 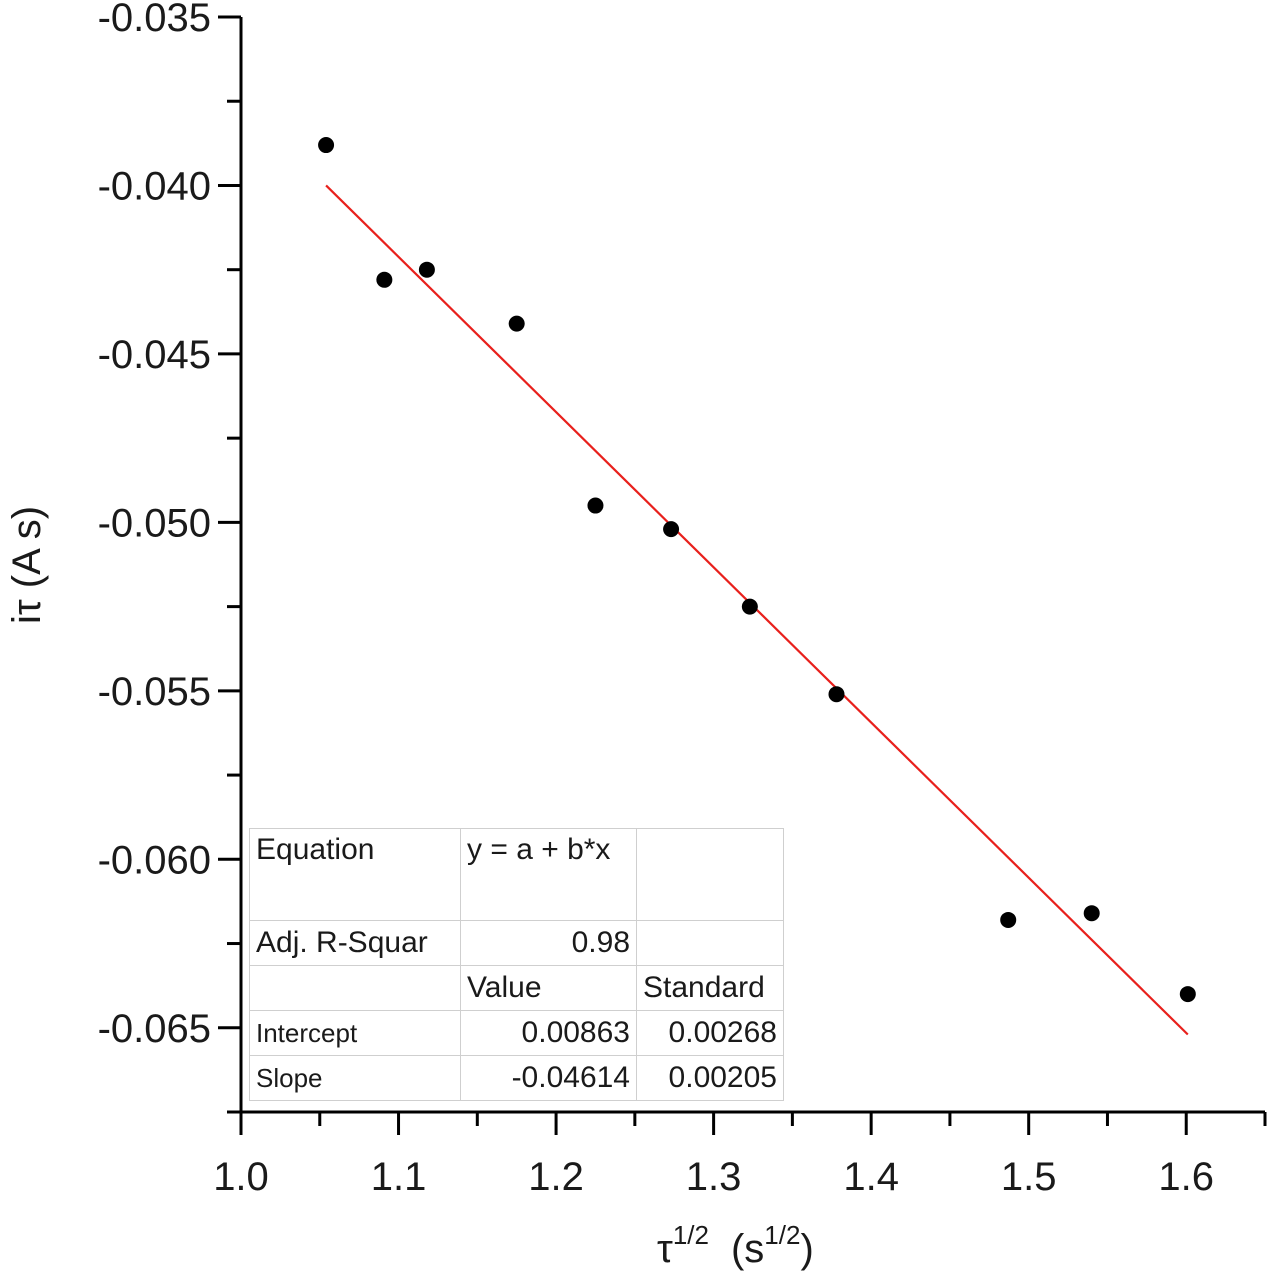 What do you see at coordinates (355, 1078) in the screenshot?
I see `slope-label: Slope` at bounding box center [355, 1078].